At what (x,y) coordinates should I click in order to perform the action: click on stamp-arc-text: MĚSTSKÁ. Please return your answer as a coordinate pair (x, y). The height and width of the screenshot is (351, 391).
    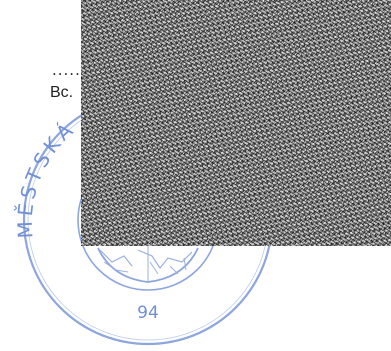
    Looking at the image, I should click on (47, 177).